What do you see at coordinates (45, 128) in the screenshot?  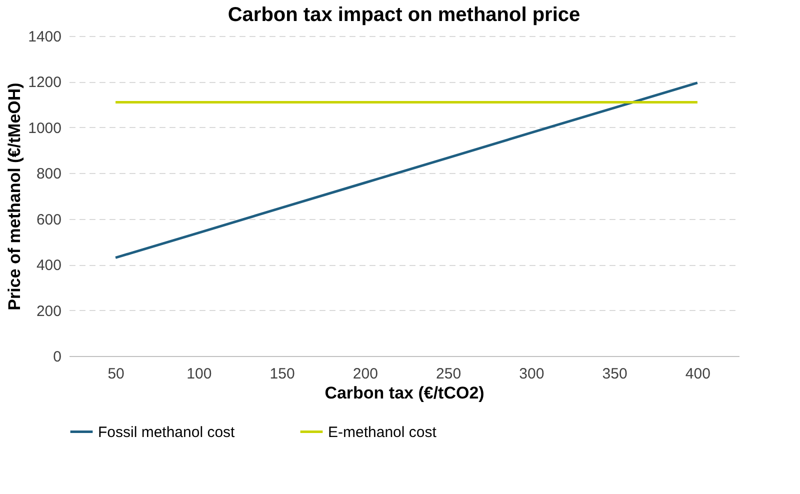 I see `y-tick-label: 1000` at bounding box center [45, 128].